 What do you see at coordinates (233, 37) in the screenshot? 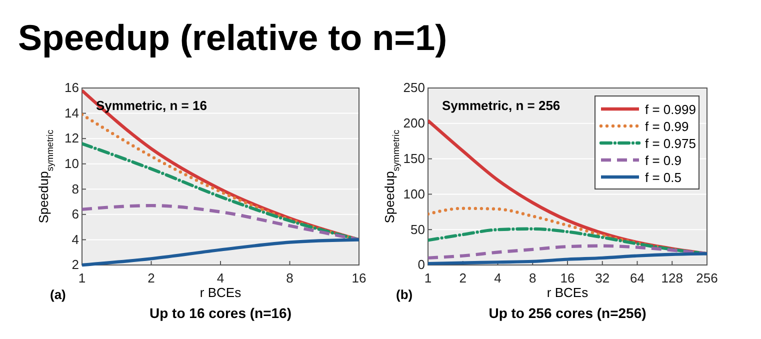
I see `text: Speedup (relative to n=1)` at bounding box center [233, 37].